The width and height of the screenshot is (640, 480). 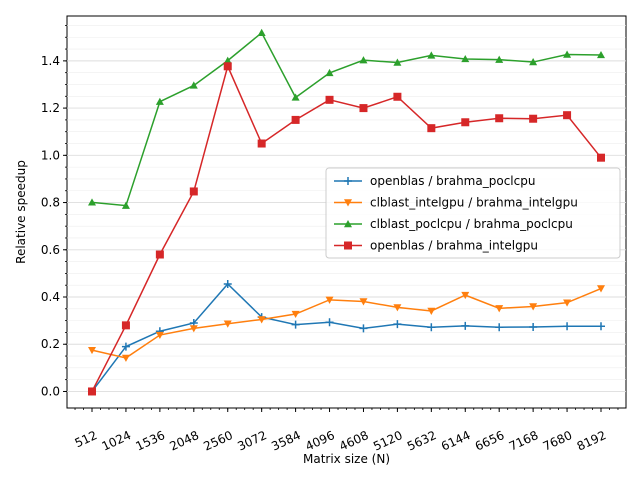 What do you see at coordinates (151, 441) in the screenshot?
I see `x-tick-label: 1536` at bounding box center [151, 441].